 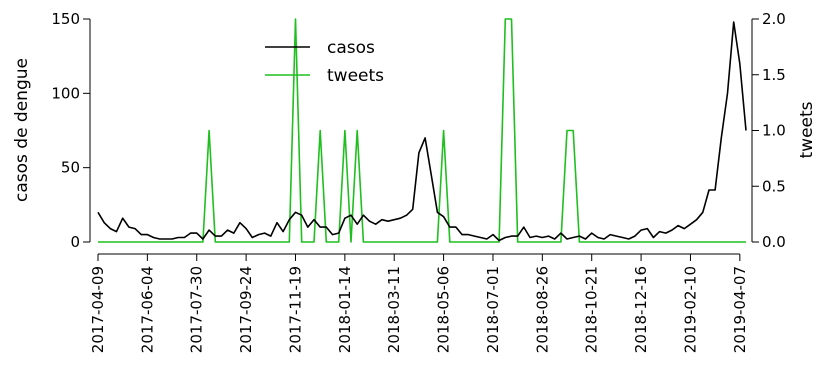 I want to click on legend-label-casos: casos, so click(x=351, y=48).